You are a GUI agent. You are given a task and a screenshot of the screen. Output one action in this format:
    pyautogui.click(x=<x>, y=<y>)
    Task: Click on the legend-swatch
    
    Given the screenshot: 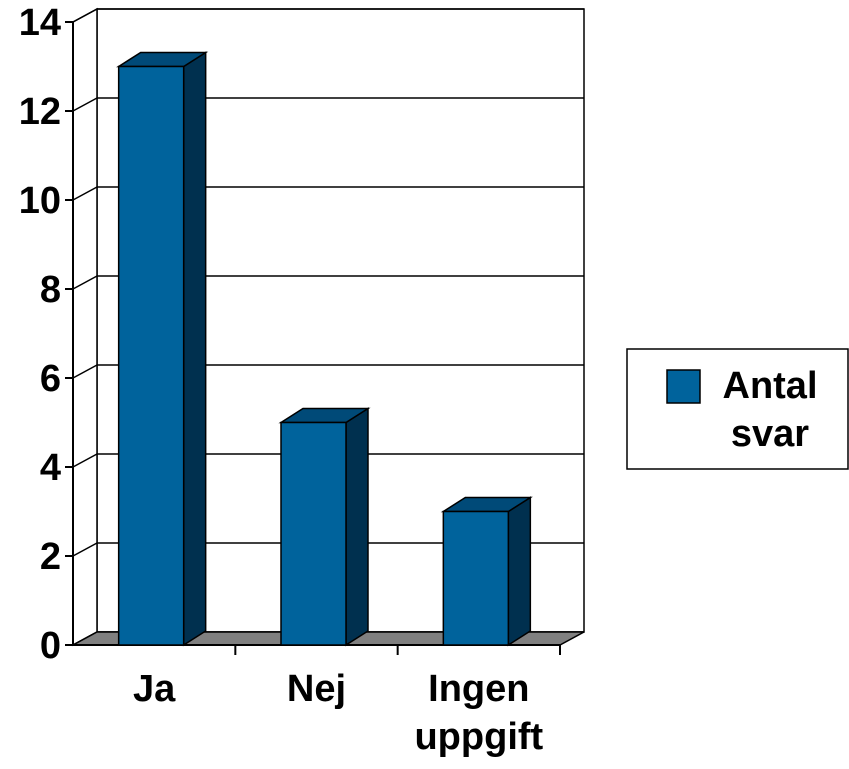 What is the action you would take?
    pyautogui.click(x=683, y=386)
    